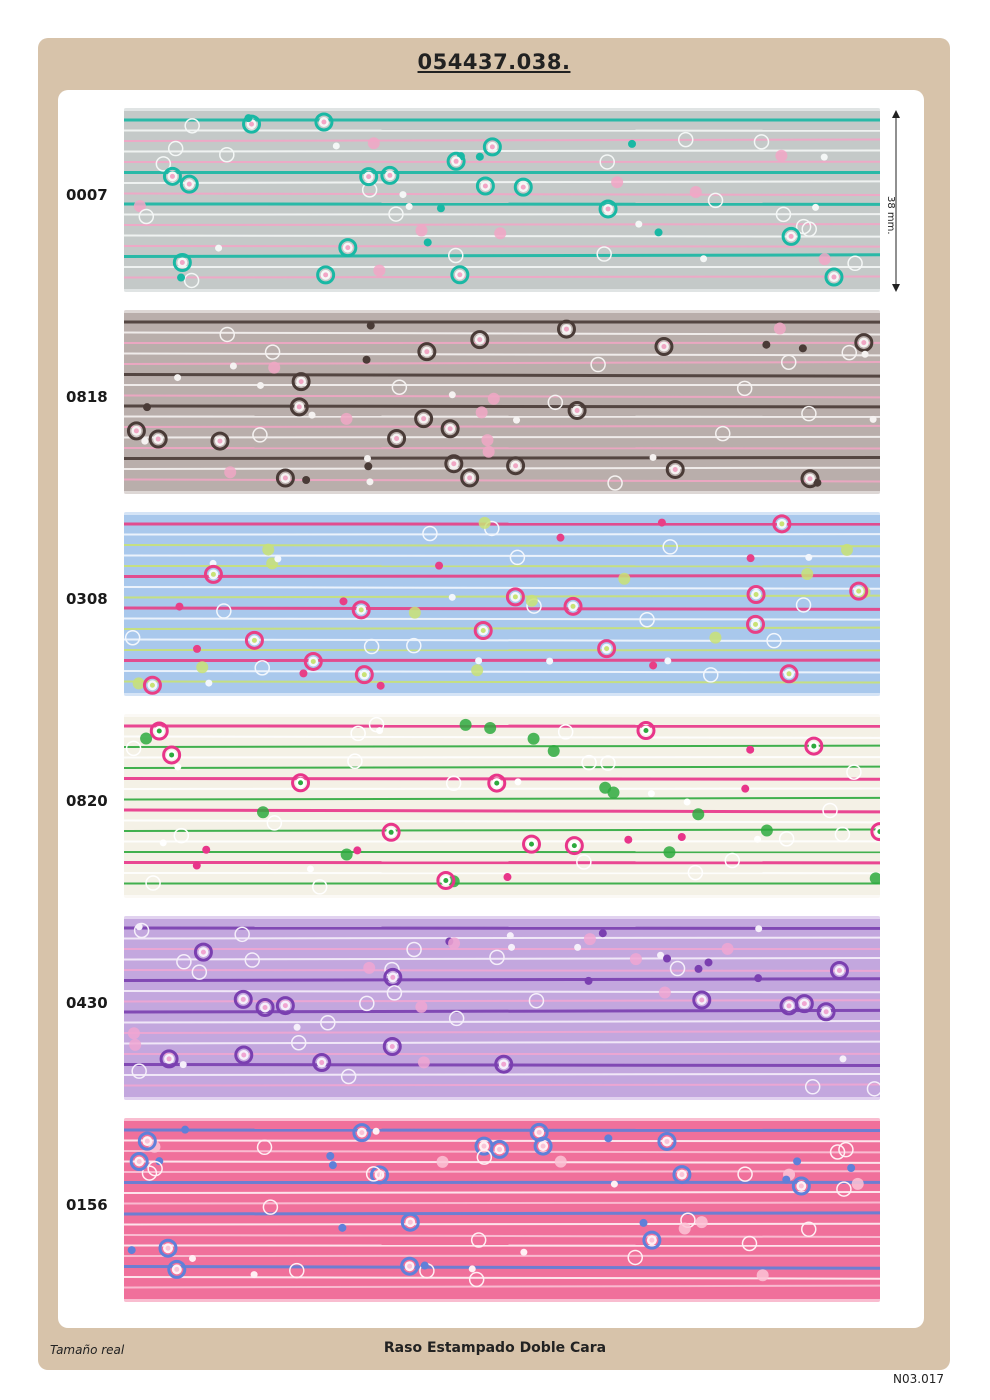 The width and height of the screenshot is (990, 1400). I want to click on width-measure-label: 38 mm., so click(890, 215).